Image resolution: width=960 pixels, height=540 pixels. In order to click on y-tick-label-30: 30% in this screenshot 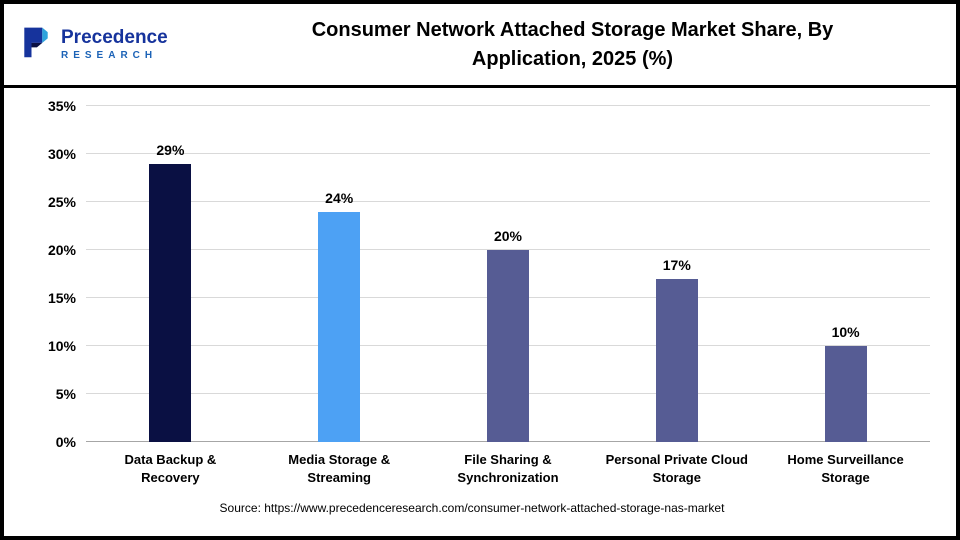, I will do `click(61, 154)`.